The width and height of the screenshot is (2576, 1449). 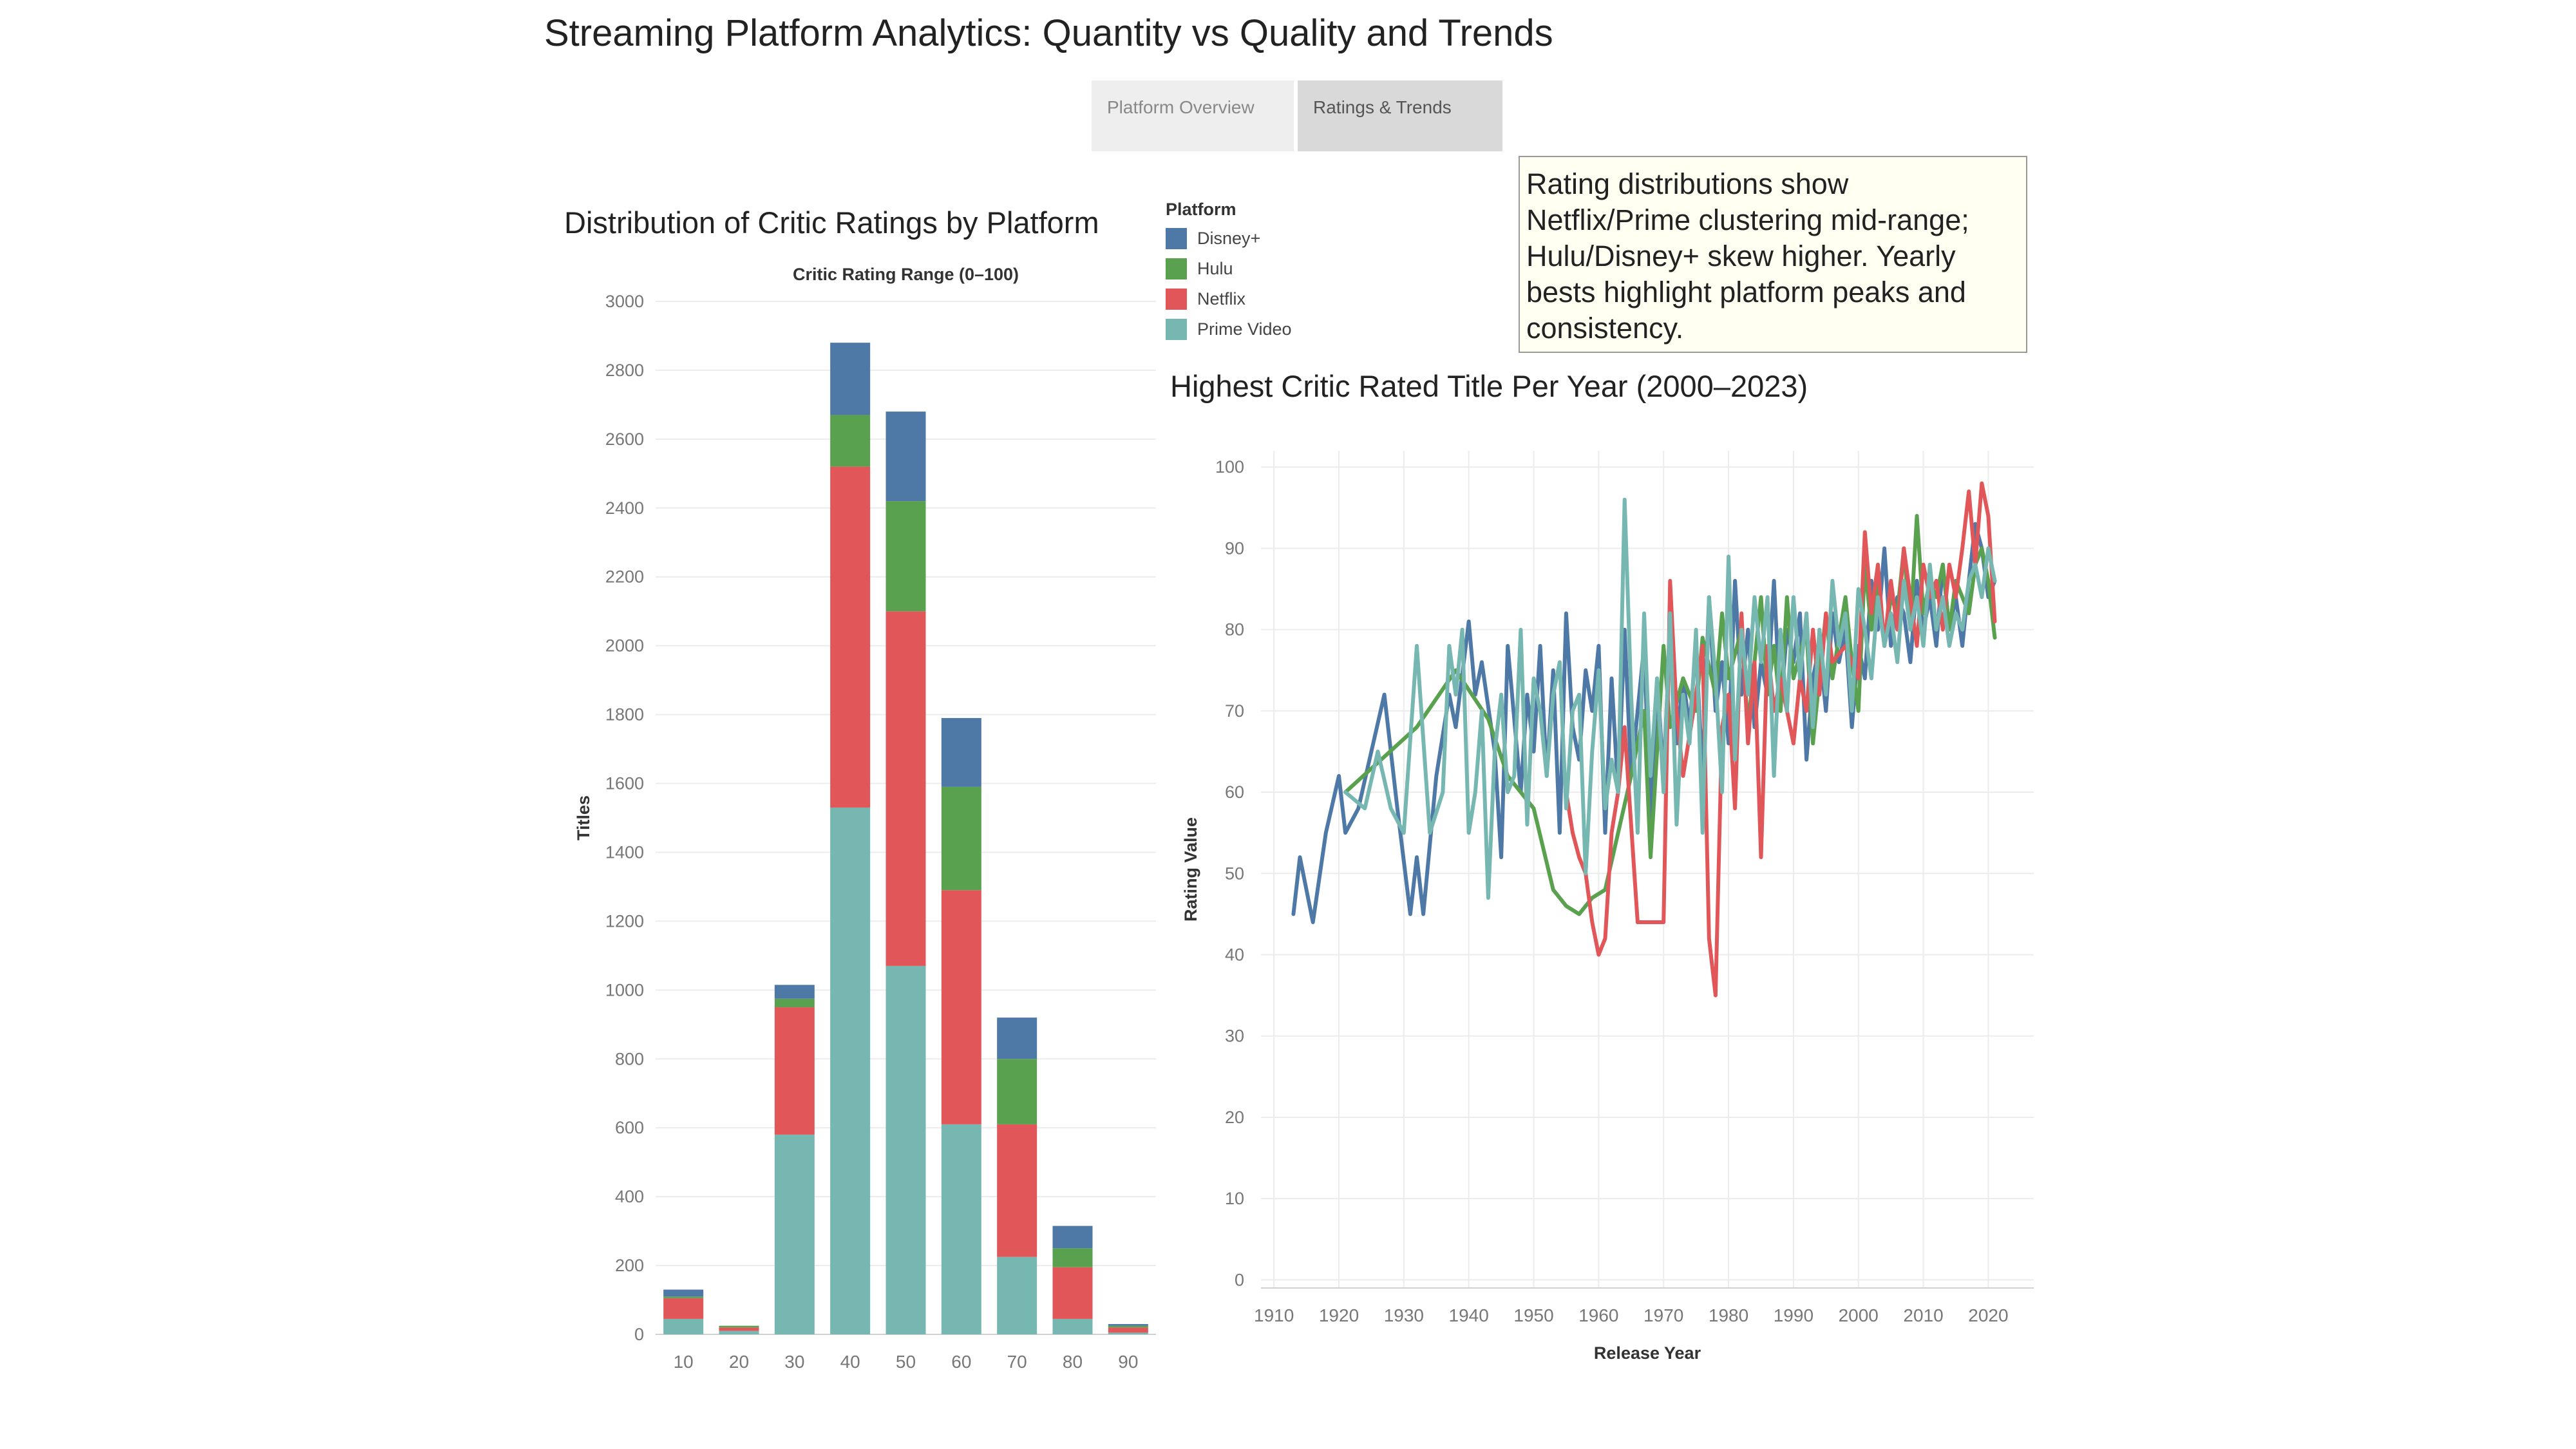 I want to click on line-x-tick-label: 1930, so click(x=1404, y=1315).